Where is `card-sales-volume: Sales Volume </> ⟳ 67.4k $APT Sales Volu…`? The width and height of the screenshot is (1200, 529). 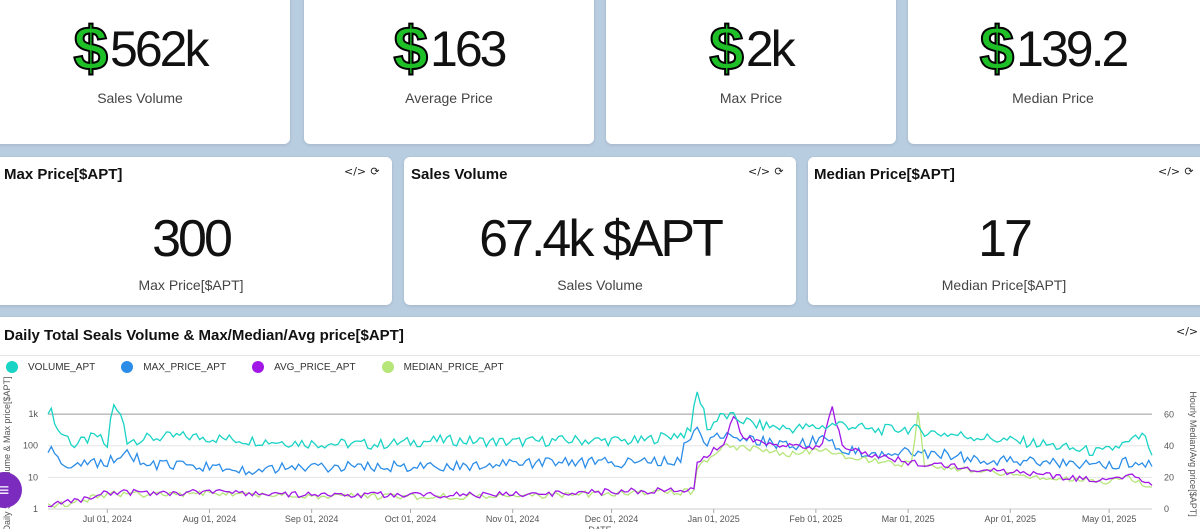
card-sales-volume: Sales Volume </> ⟳ 67.4k $APT Sales Volu… is located at coordinates (600, 231).